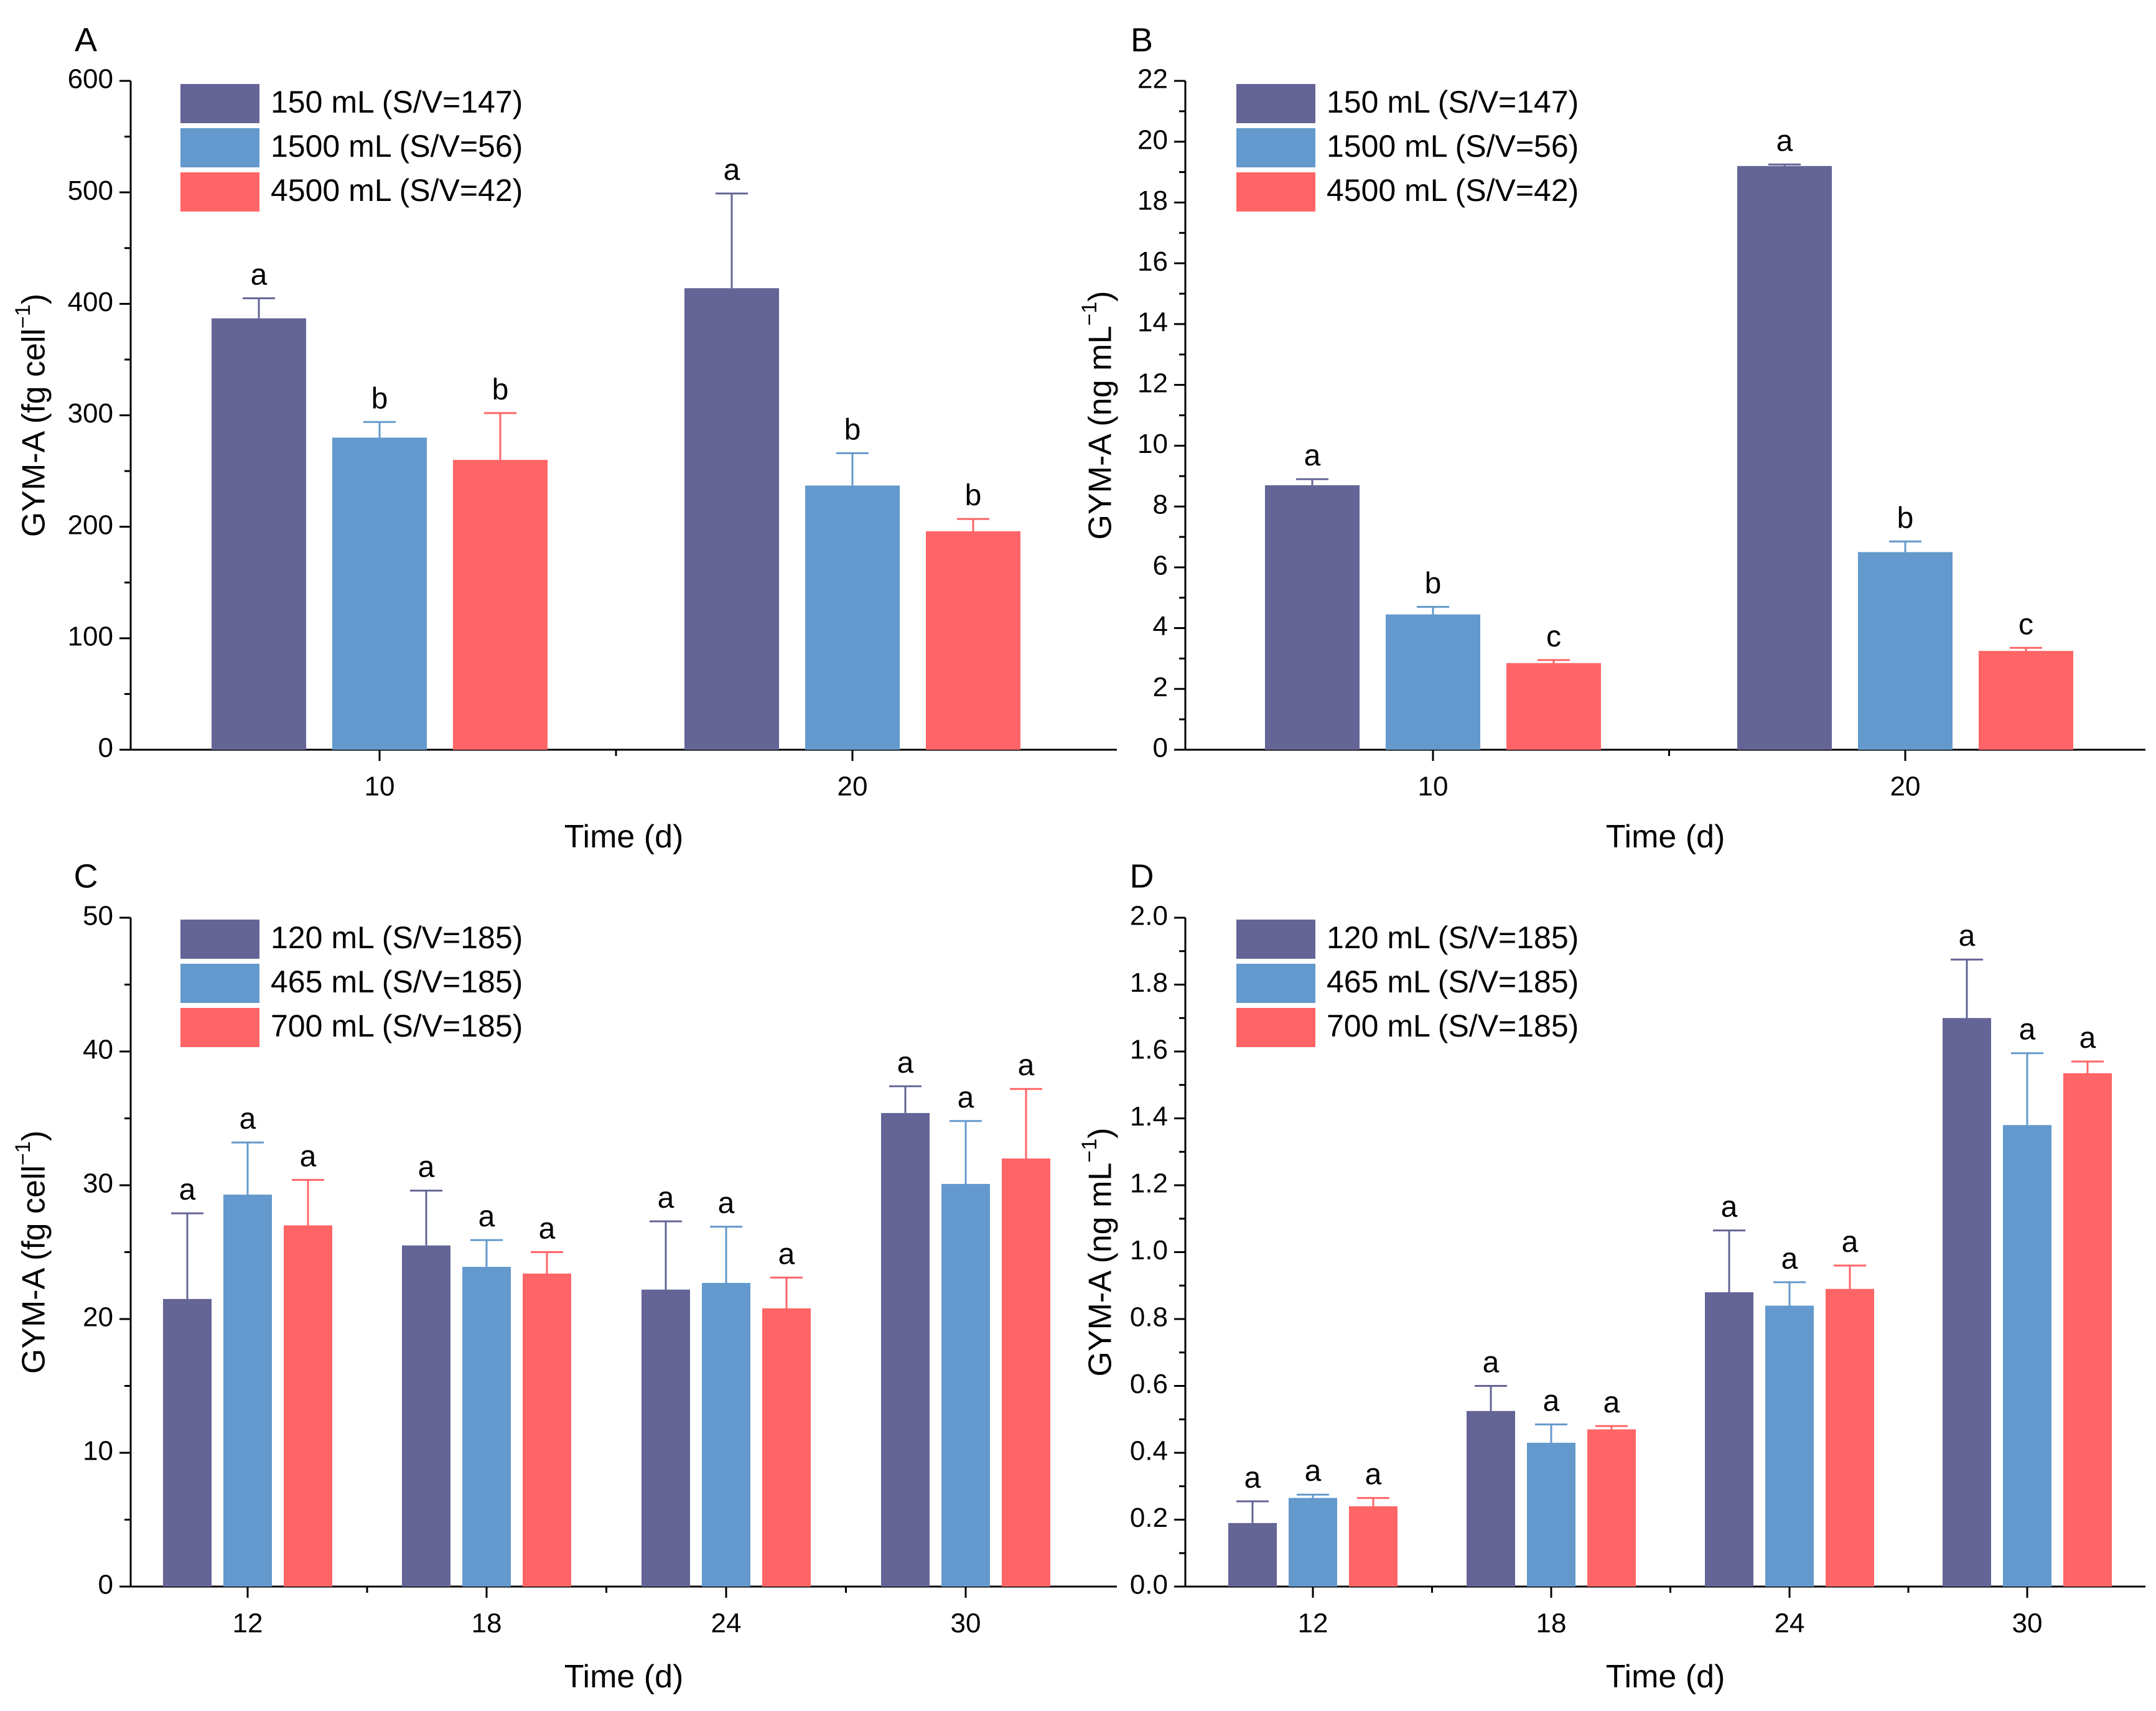  Describe the element at coordinates (487, 1623) in the screenshot. I see `x-tick-label: 18` at that location.